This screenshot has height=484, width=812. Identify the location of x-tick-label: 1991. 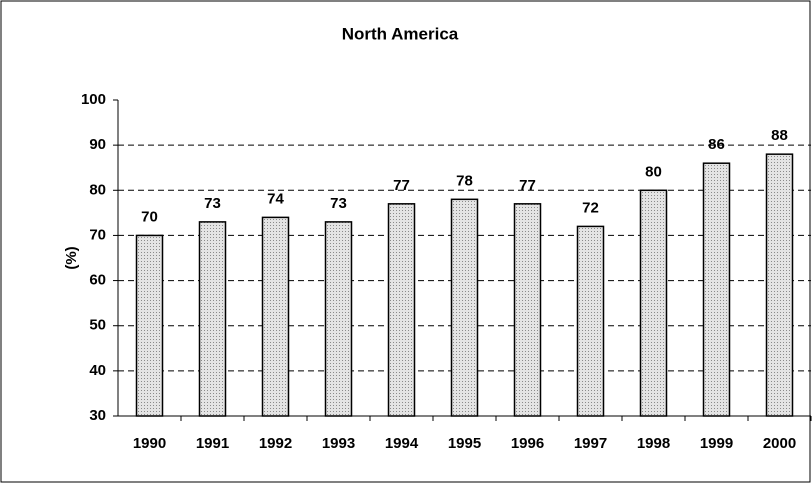
(212, 443).